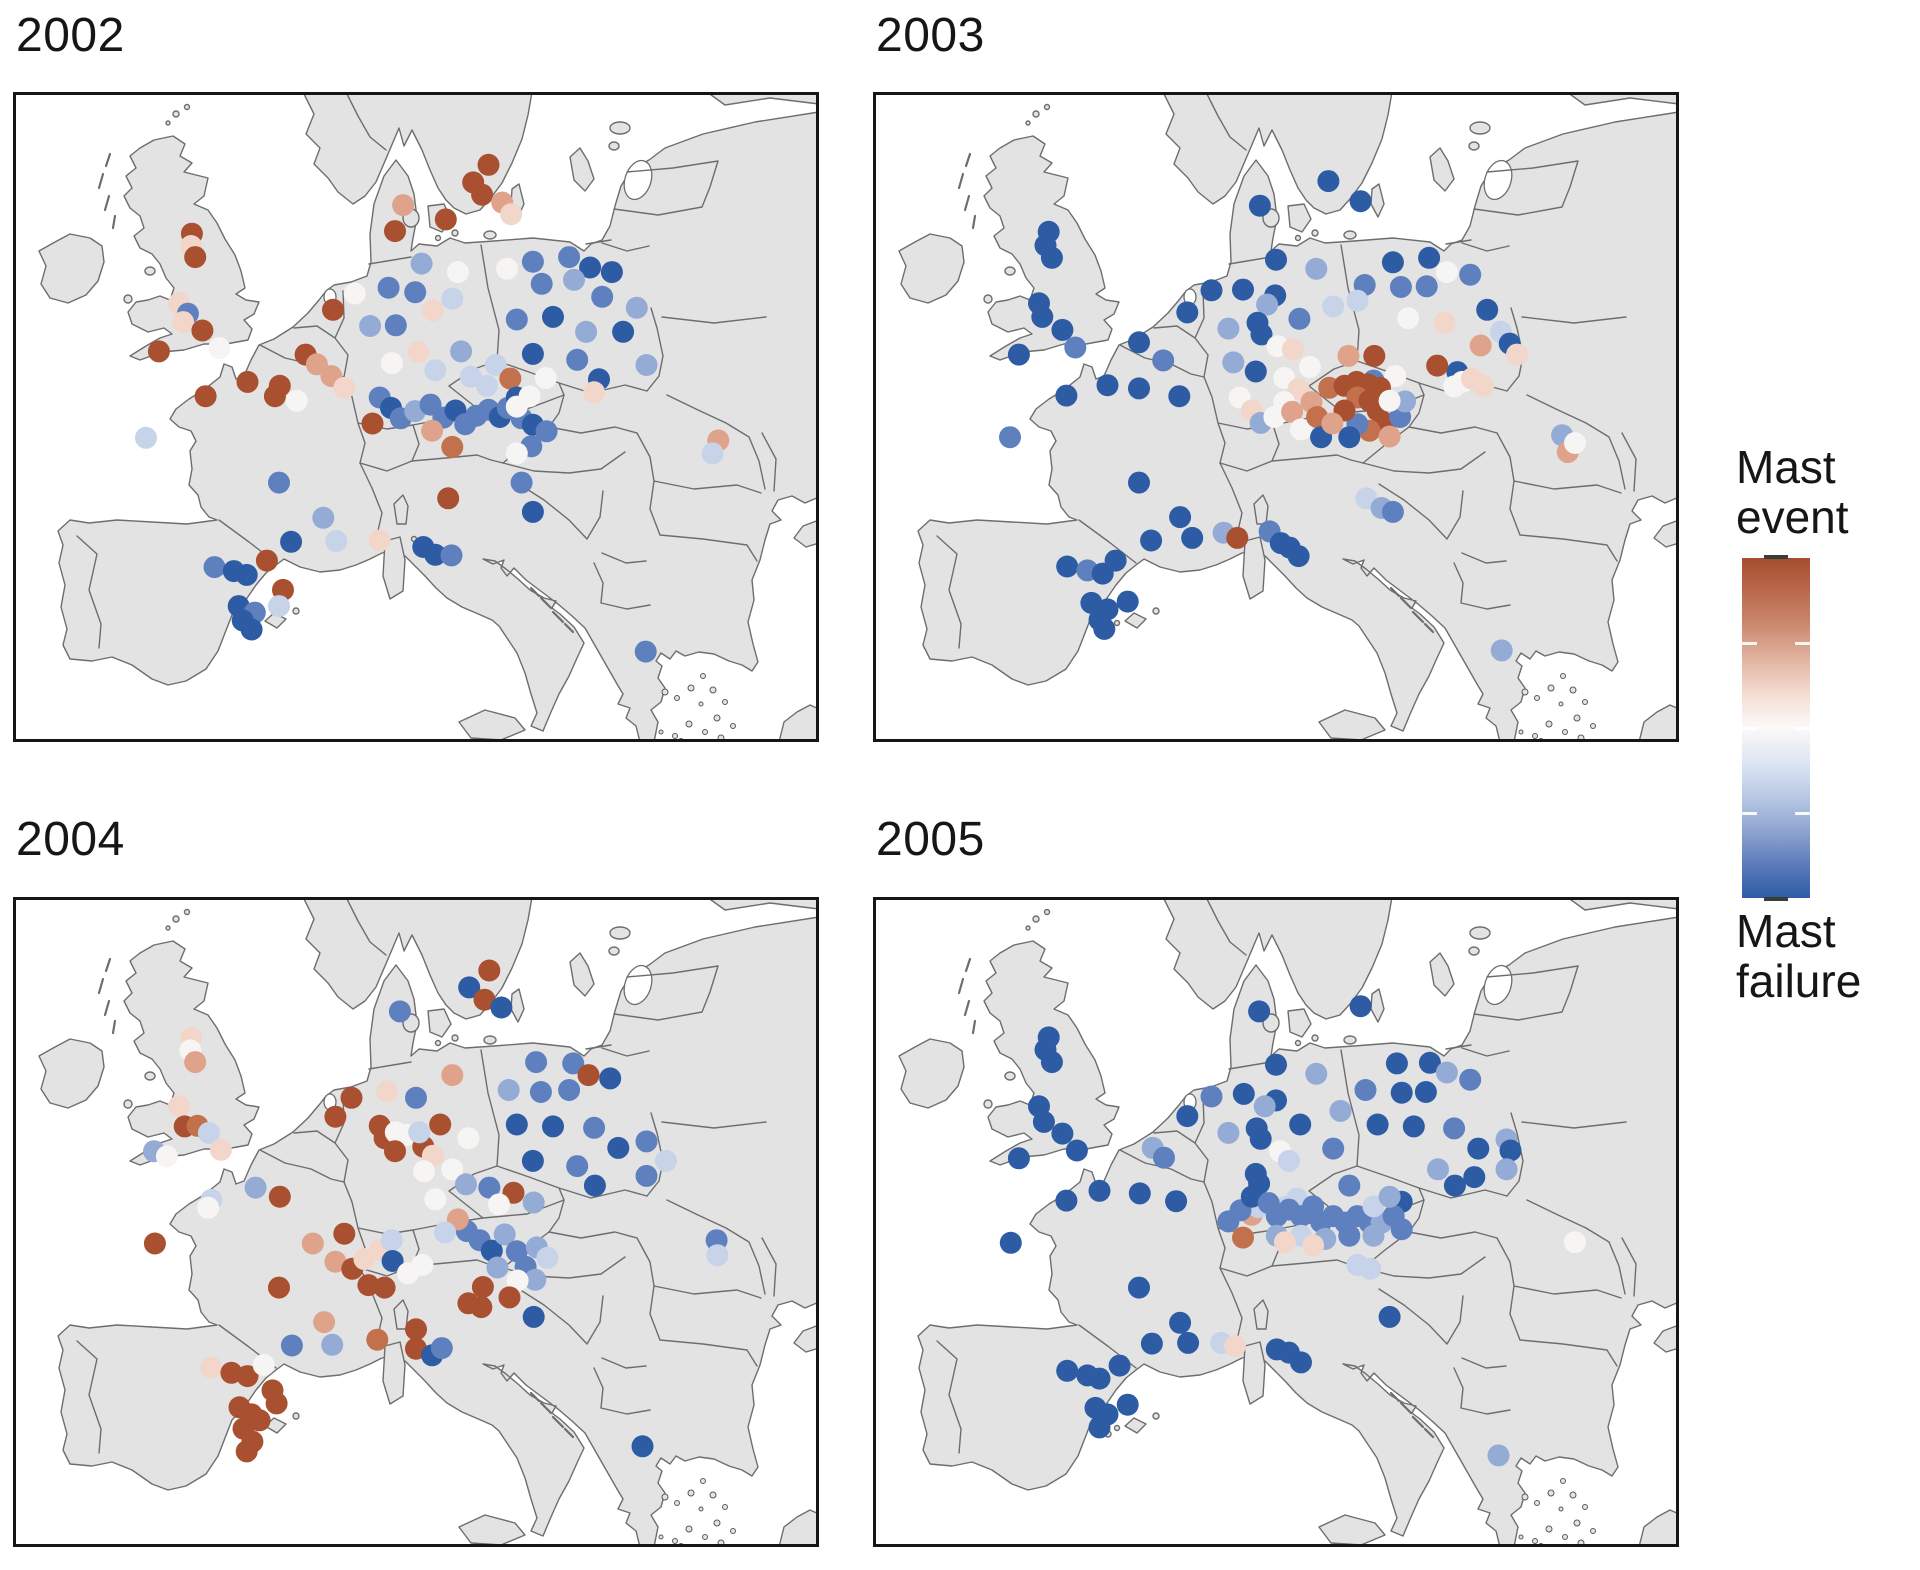 The image size is (1920, 1570). What do you see at coordinates (1776, 728) in the screenshot?
I see `legend-colorbar-wrap` at bounding box center [1776, 728].